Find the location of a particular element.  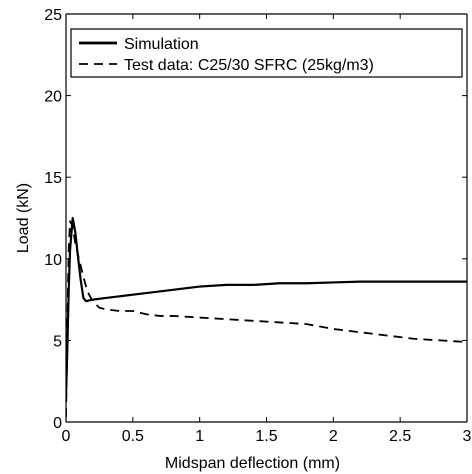

y-axis-label: Load (kN) is located at coordinates (23, 218).